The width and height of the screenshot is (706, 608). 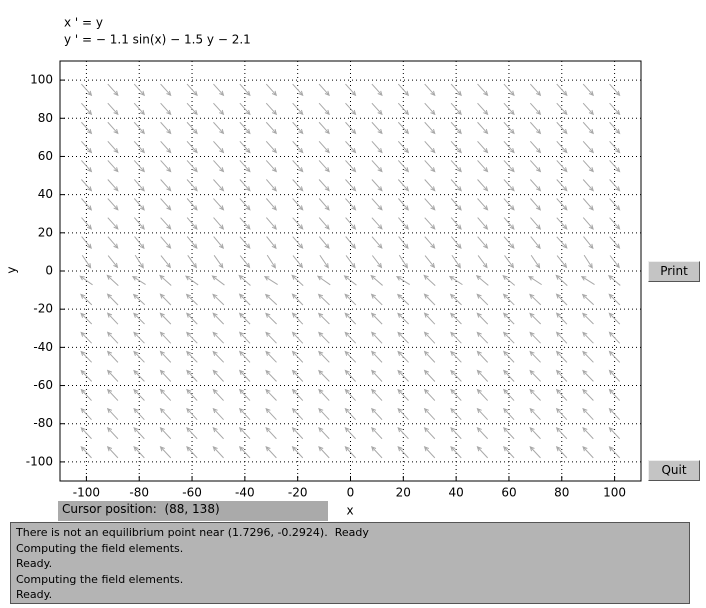 I want to click on message: Ready., so click(x=34, y=563).